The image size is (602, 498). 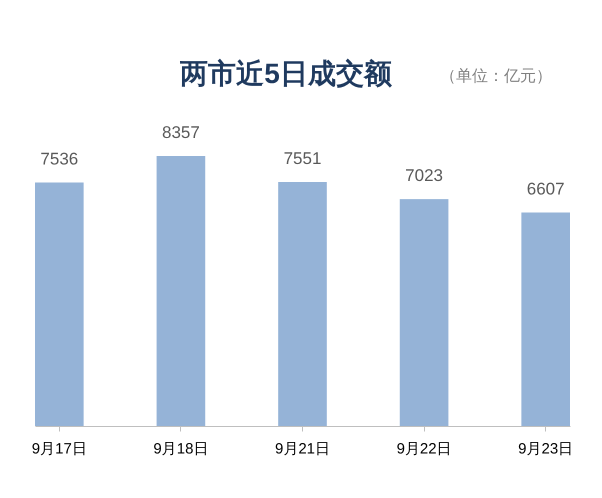 I want to click on data-label: 7536, so click(x=59, y=159).